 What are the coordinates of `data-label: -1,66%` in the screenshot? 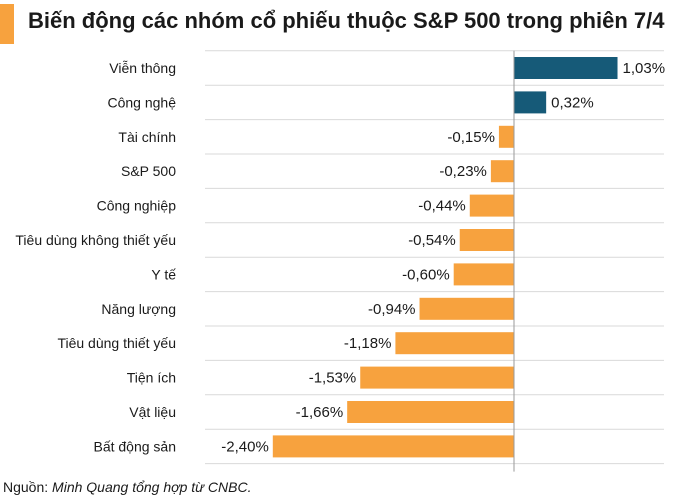 It's located at (320, 412).